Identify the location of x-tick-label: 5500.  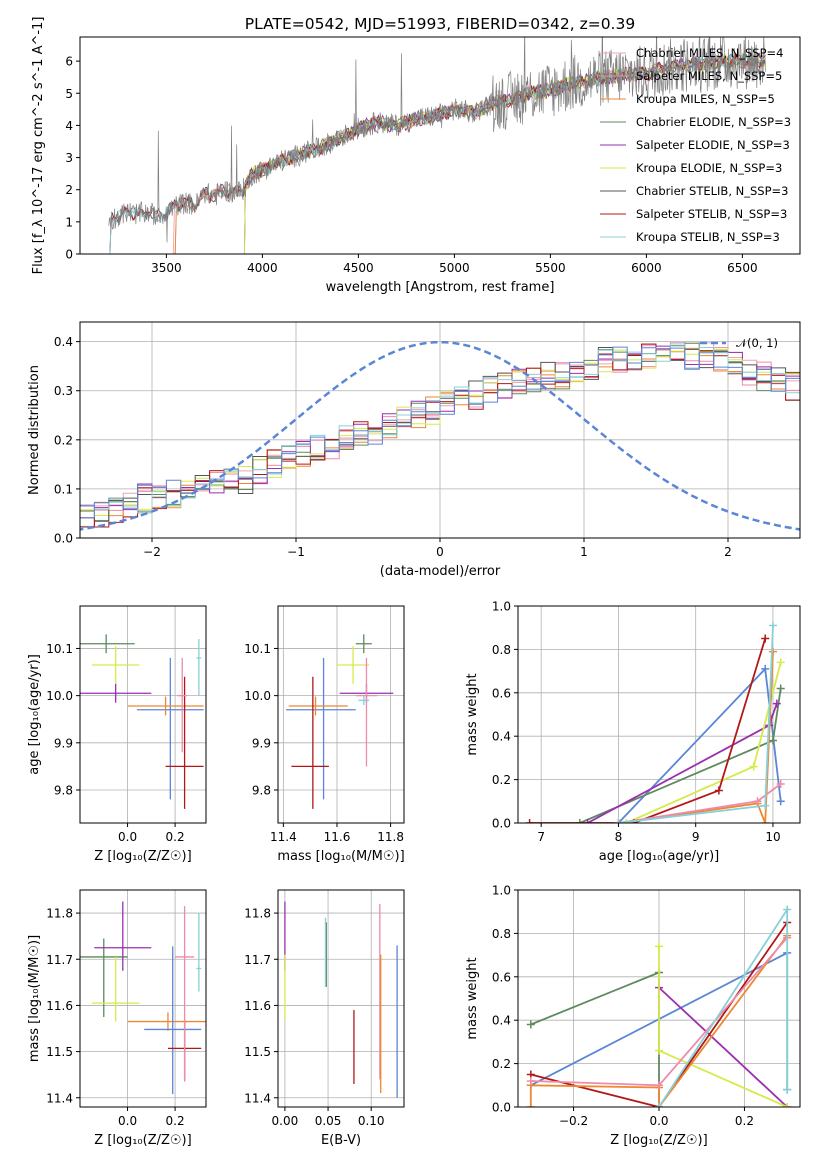
(550, 268).